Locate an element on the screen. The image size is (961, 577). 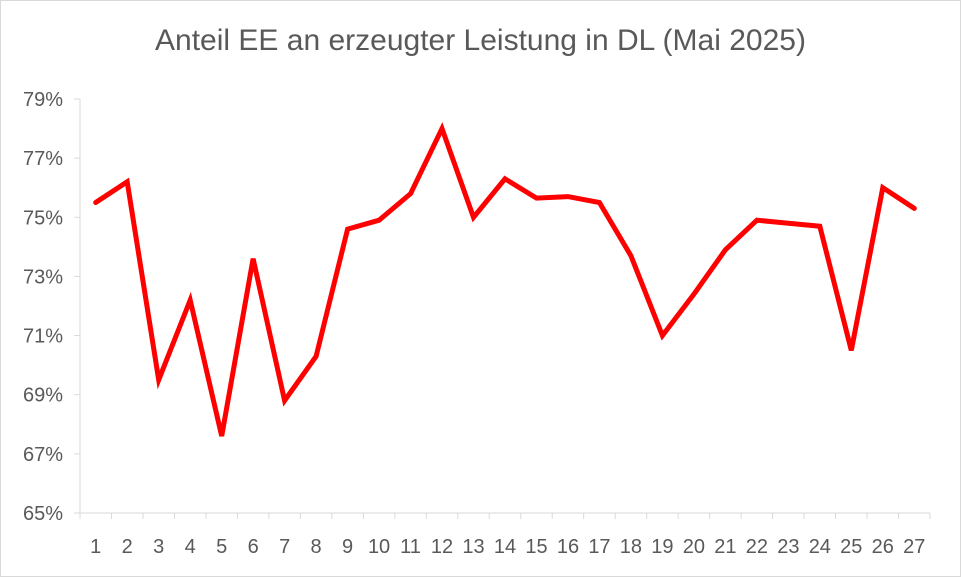
x-tick-label: 10 is located at coordinates (379, 547).